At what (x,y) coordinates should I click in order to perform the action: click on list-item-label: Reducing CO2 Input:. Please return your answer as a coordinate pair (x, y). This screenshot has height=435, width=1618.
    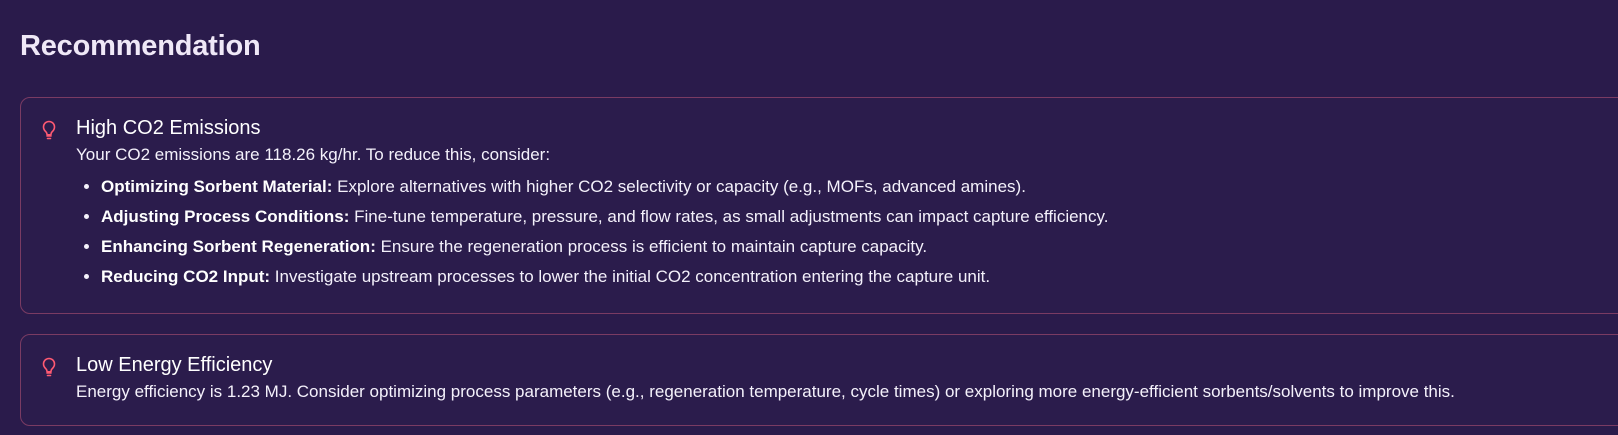
    Looking at the image, I should click on (186, 276).